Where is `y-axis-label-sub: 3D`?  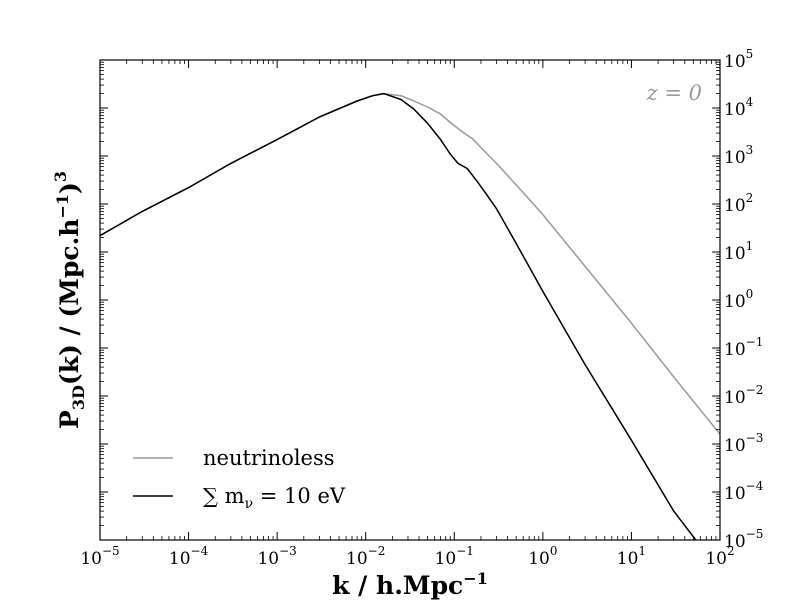
y-axis-label-sub: 3D is located at coordinates (78, 397).